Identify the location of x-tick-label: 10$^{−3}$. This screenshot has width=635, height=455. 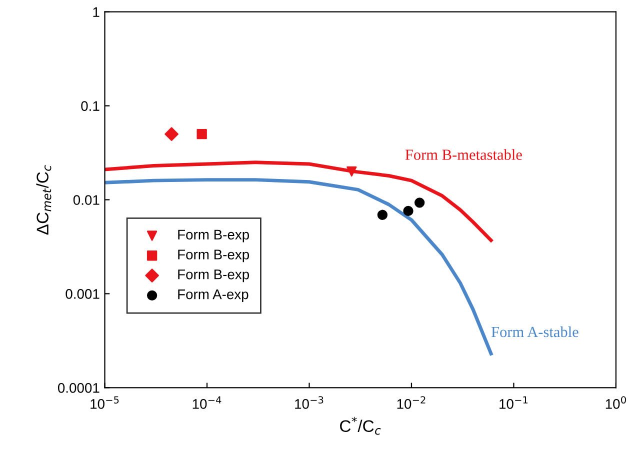
(309, 402).